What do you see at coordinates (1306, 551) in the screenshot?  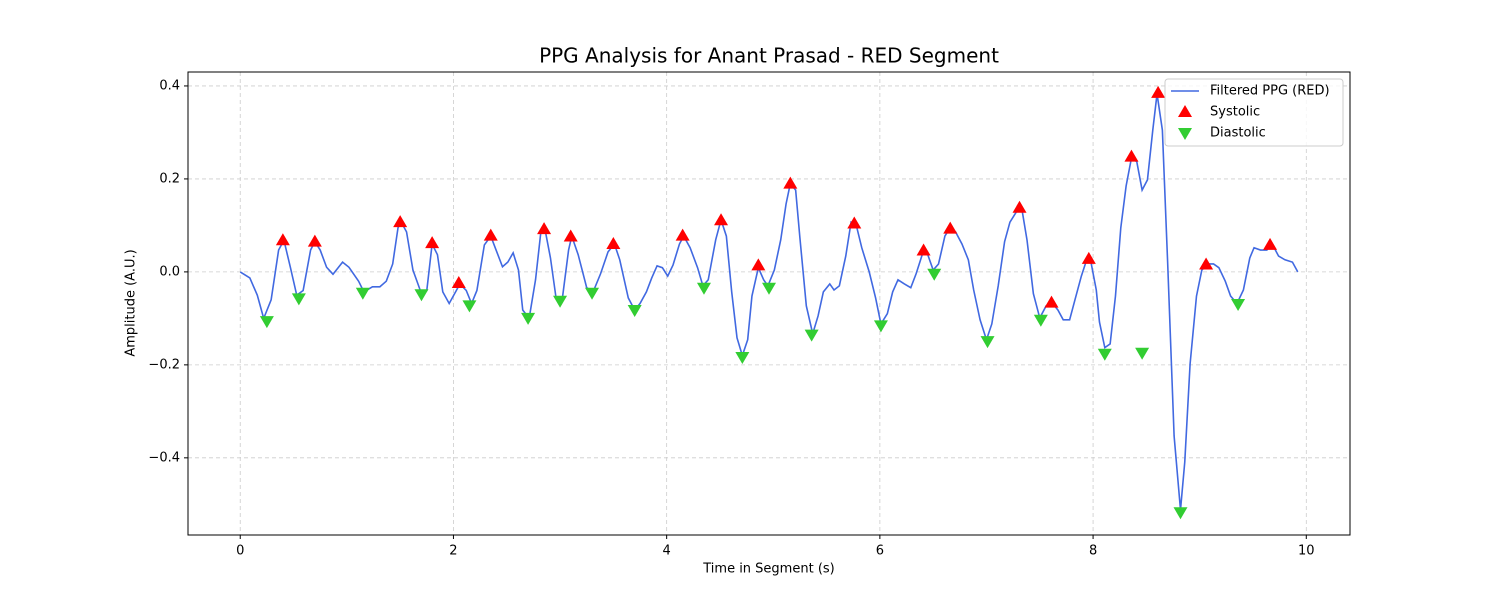 I see `x-tick-label: 10` at bounding box center [1306, 551].